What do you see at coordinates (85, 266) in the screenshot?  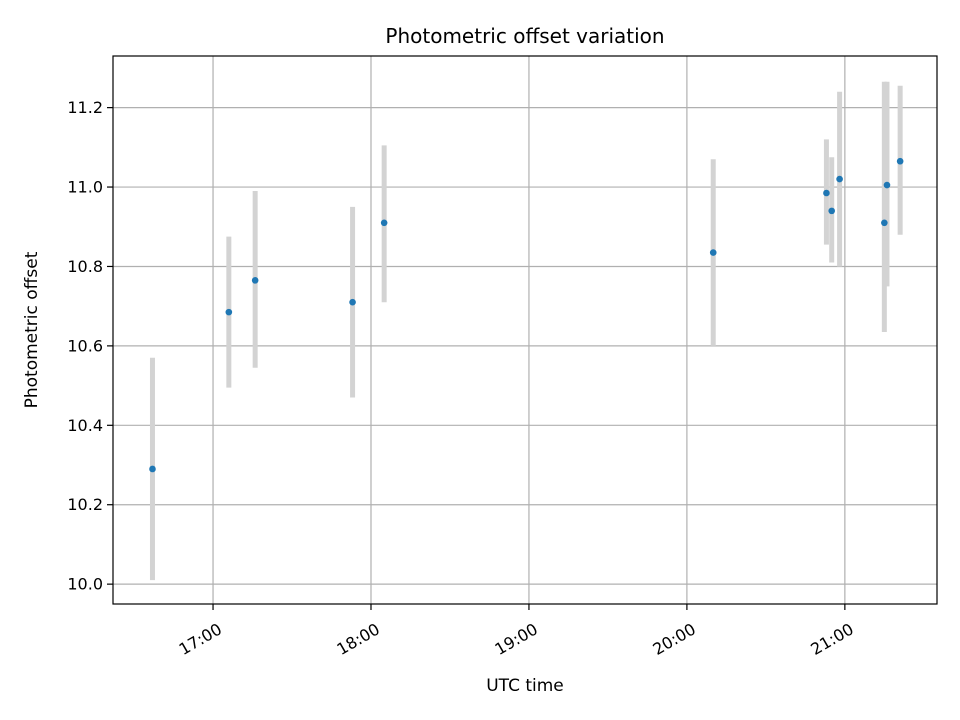 I see `y-tick-label: 10.8` at bounding box center [85, 266].